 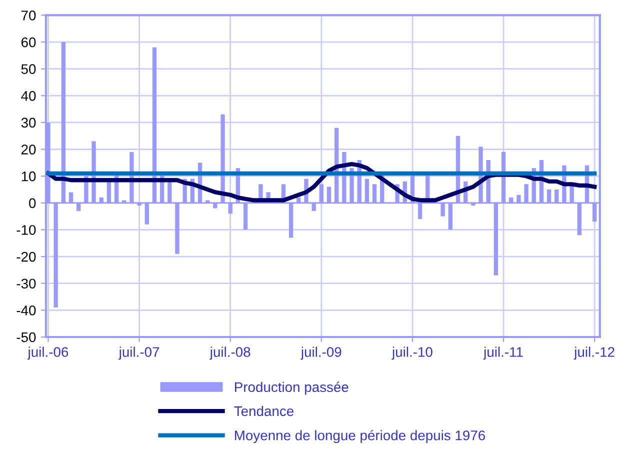 I want to click on legend-label: Tendance, so click(x=264, y=411).